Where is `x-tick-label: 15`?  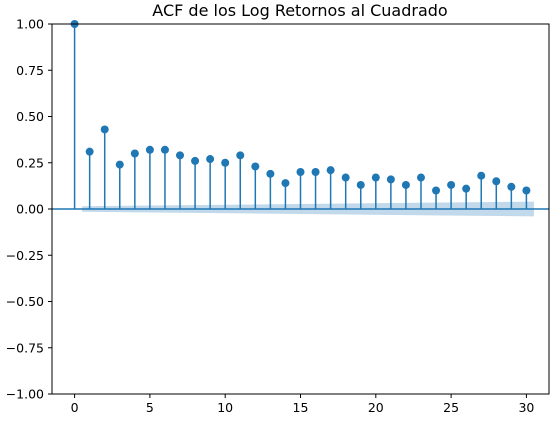
x-tick-label: 15 is located at coordinates (301, 407).